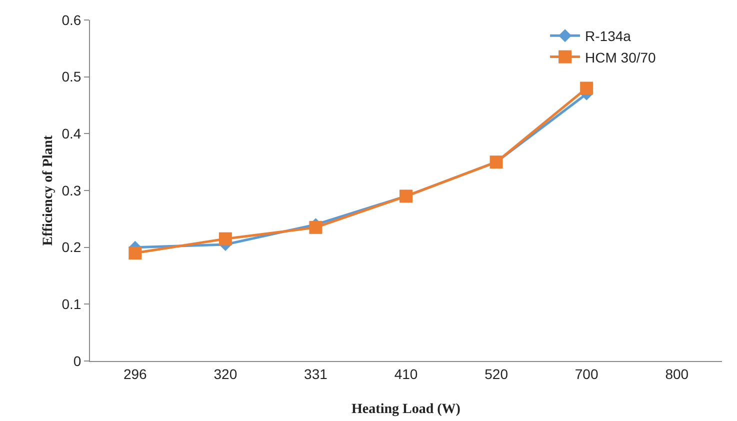  Describe the element at coordinates (72, 247) in the screenshot. I see `y-tick-label: 0.2` at that location.